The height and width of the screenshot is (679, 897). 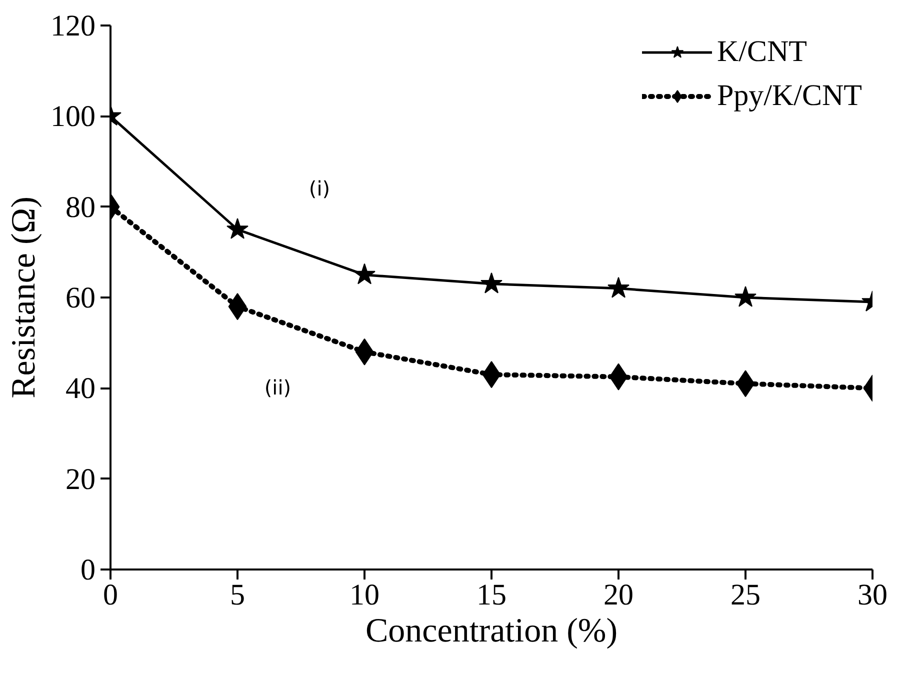 What do you see at coordinates (491, 631) in the screenshot?
I see `x-axis-title: Concentration (%)` at bounding box center [491, 631].